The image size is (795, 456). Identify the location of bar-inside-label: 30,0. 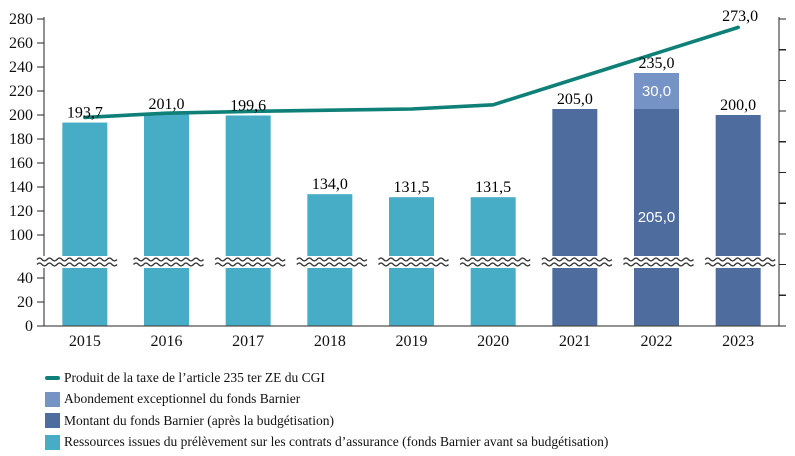
(656, 91).